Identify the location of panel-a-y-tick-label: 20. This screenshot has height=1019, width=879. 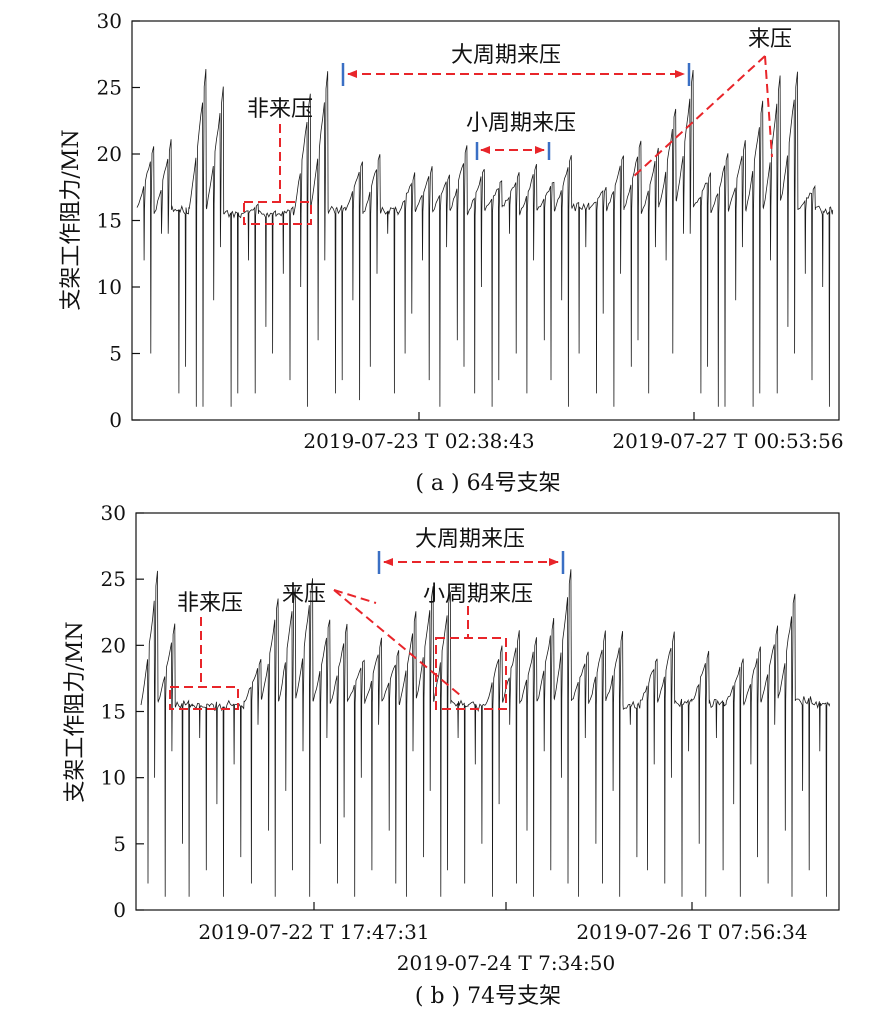
(109, 154).